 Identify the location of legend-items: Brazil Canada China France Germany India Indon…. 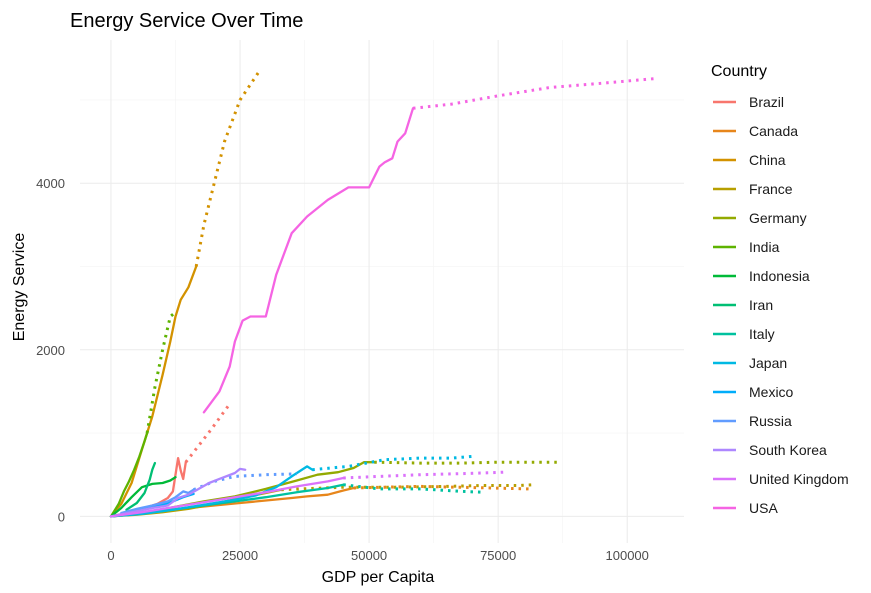
(781, 305).